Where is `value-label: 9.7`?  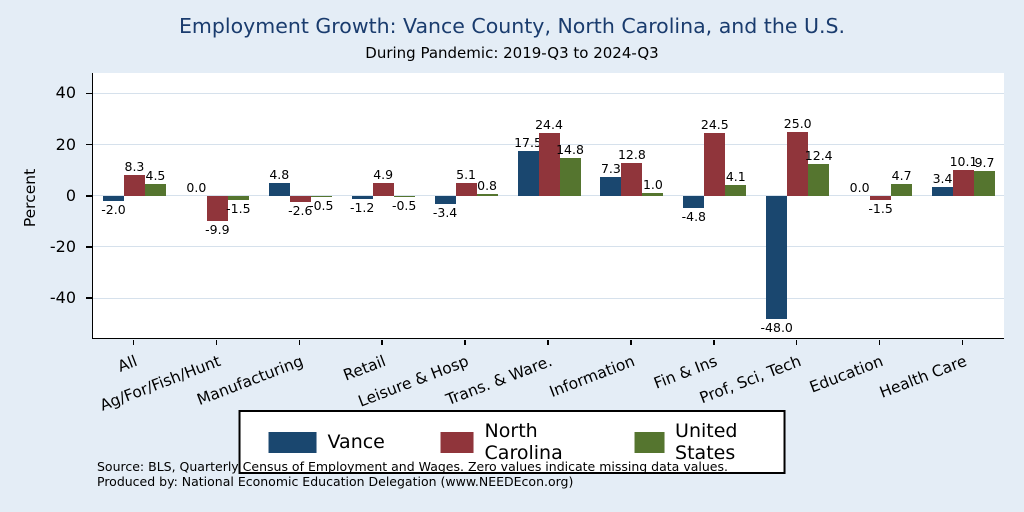
value-label: 9.7 is located at coordinates (984, 162).